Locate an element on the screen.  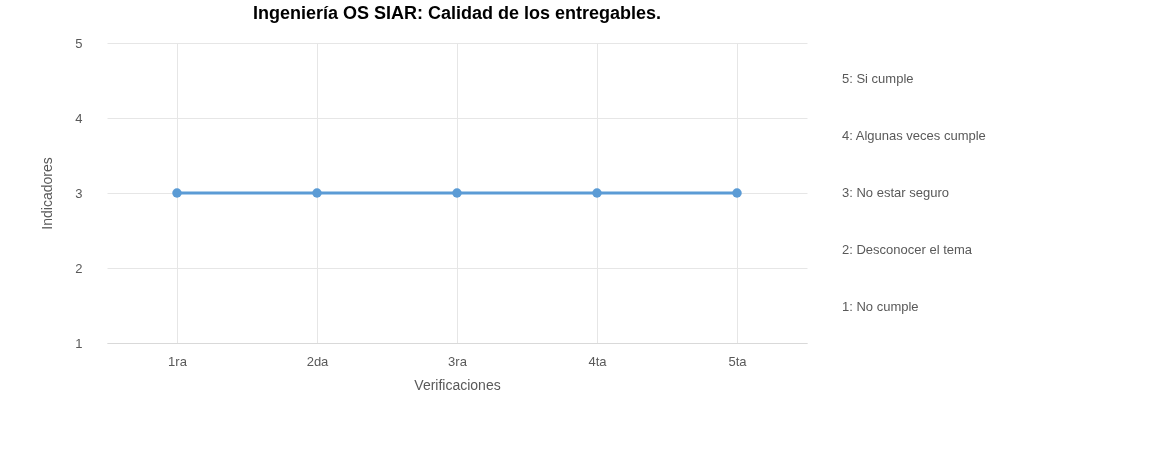
y-tick-label: 2 is located at coordinates (79, 268).